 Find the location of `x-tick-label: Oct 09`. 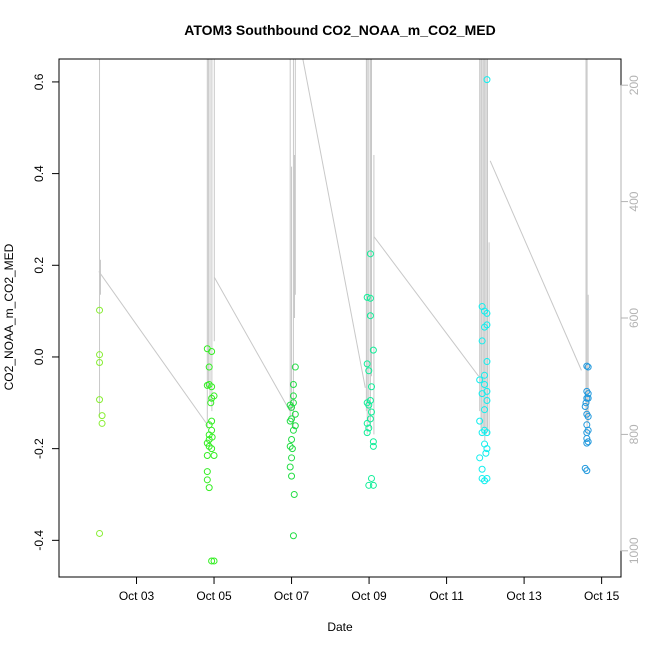

x-tick-label: Oct 09 is located at coordinates (369, 596).